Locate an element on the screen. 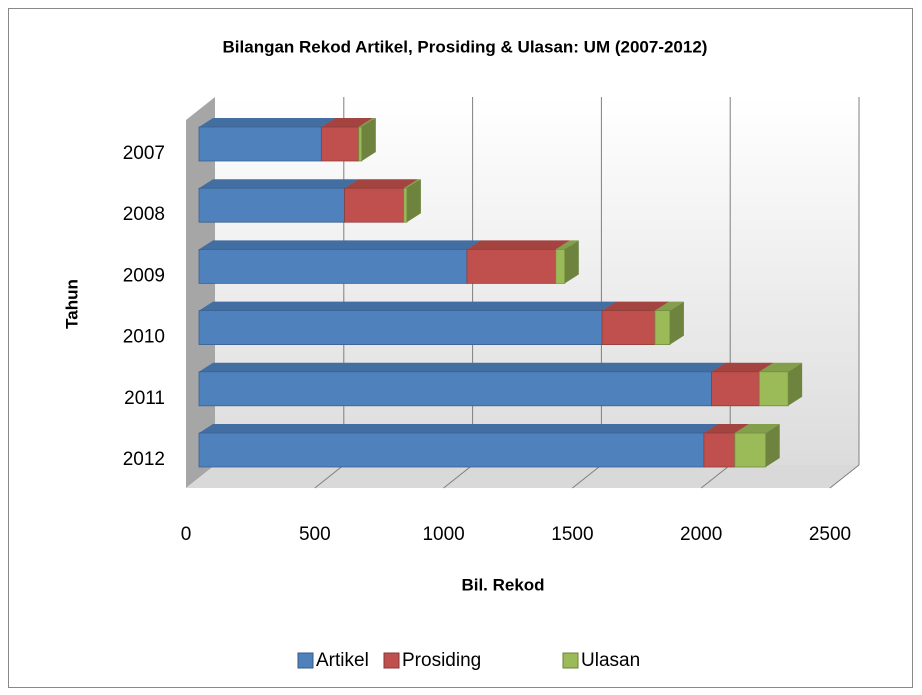 The height and width of the screenshot is (695, 922). y-tick-label: 2008 is located at coordinates (144, 214).